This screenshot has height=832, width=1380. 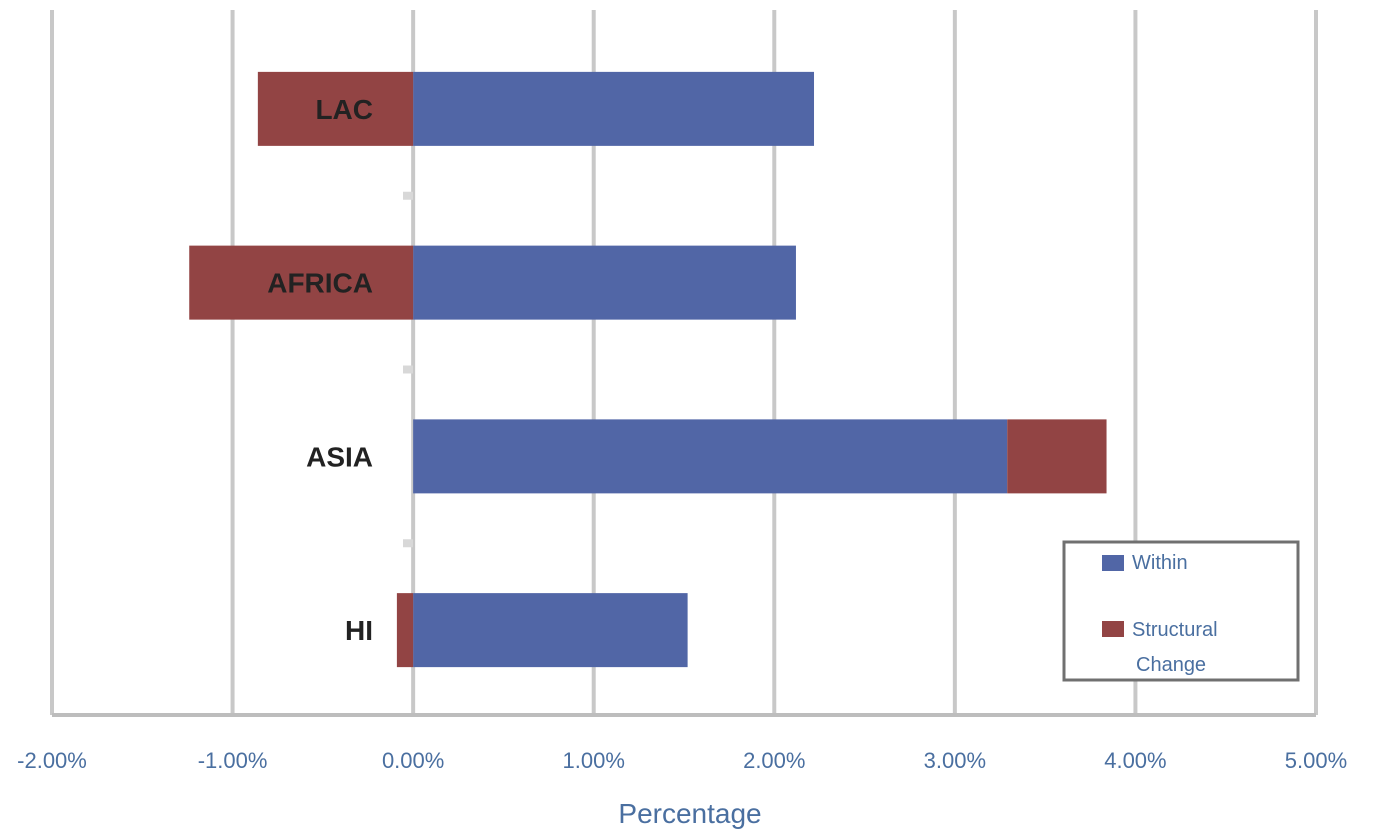 I want to click on bar-hi-structural-change, so click(x=405, y=630).